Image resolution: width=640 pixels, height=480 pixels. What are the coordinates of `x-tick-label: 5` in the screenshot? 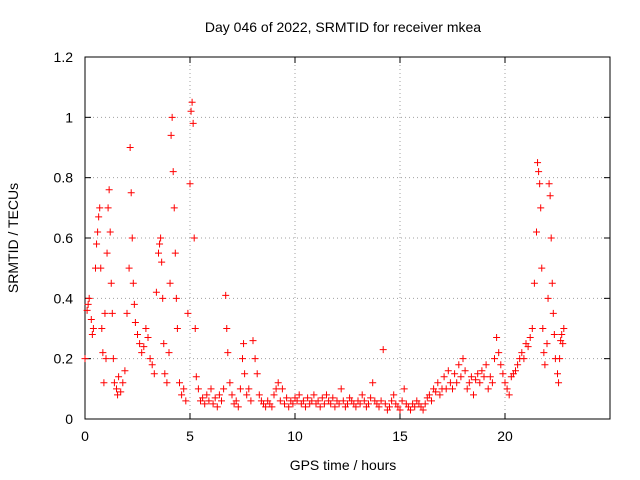 It's located at (190, 436).